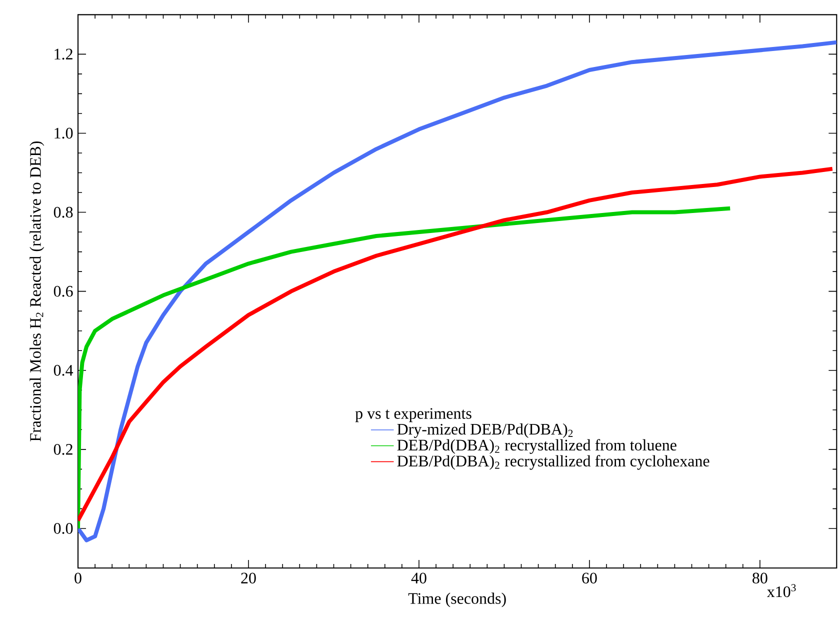 The height and width of the screenshot is (620, 839). Describe the element at coordinates (418, 578) in the screenshot. I see `x-tick-label: 40` at that location.